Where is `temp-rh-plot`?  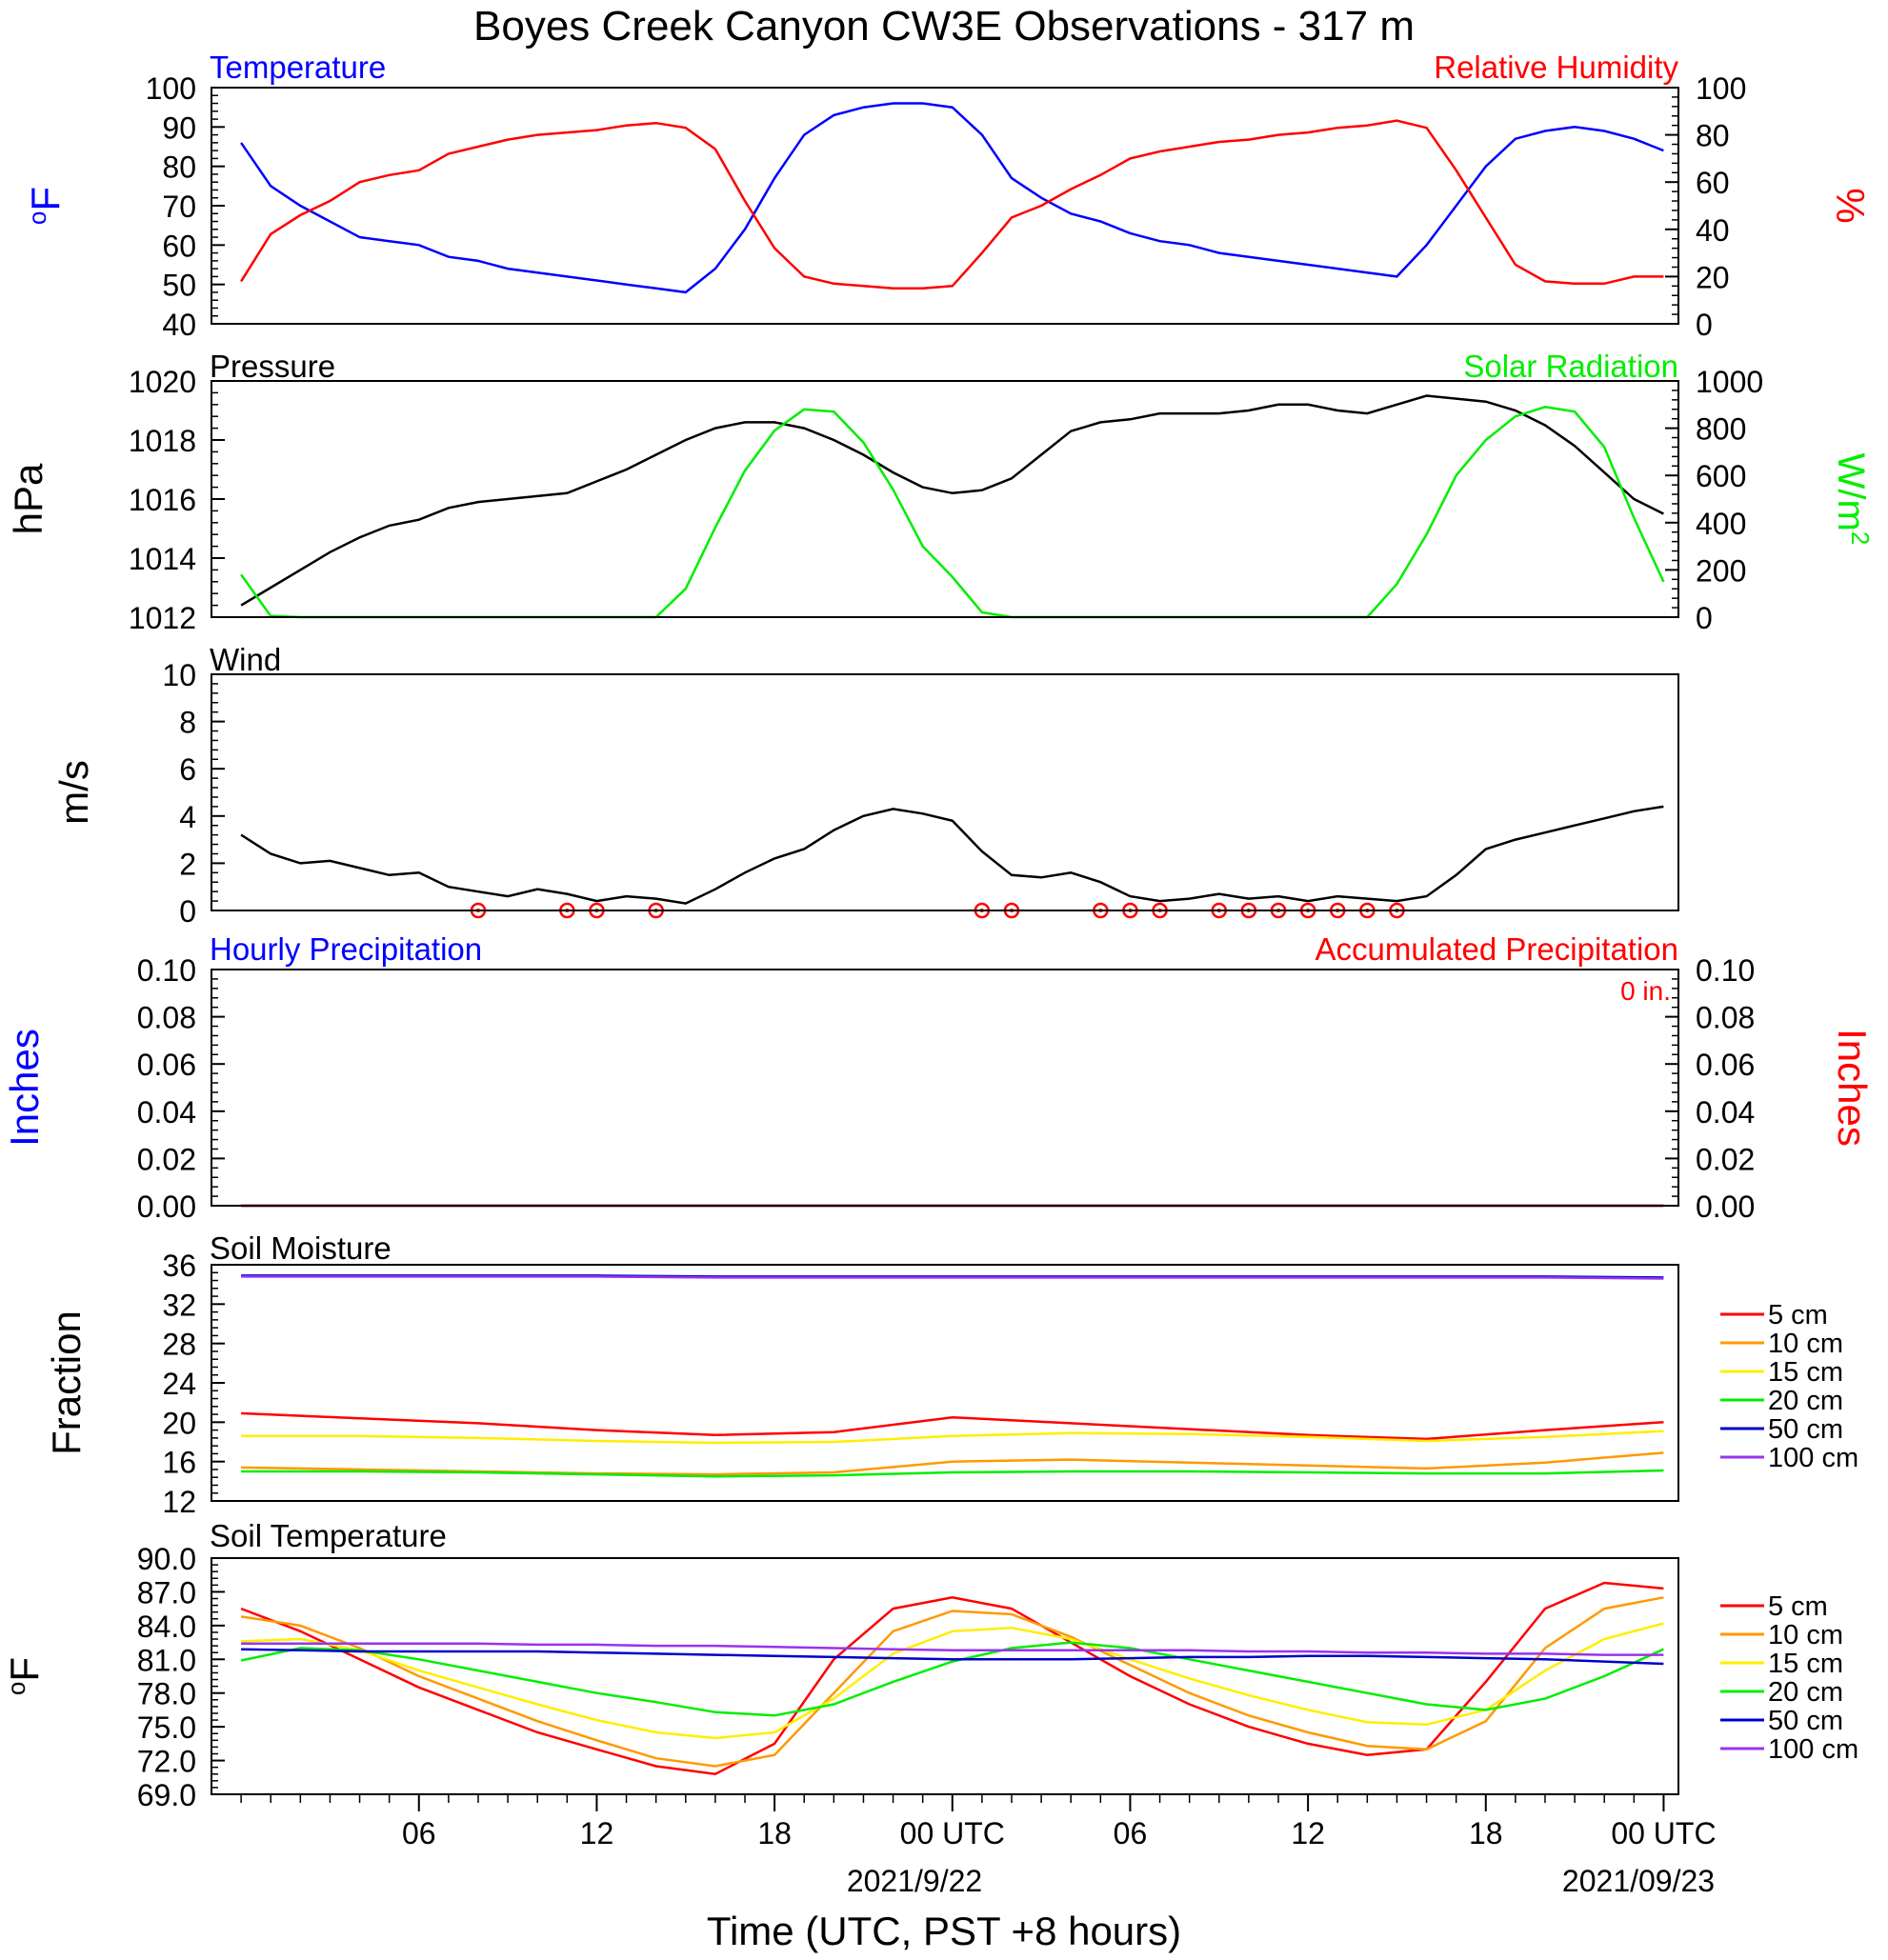 temp-rh-plot is located at coordinates (952, 198).